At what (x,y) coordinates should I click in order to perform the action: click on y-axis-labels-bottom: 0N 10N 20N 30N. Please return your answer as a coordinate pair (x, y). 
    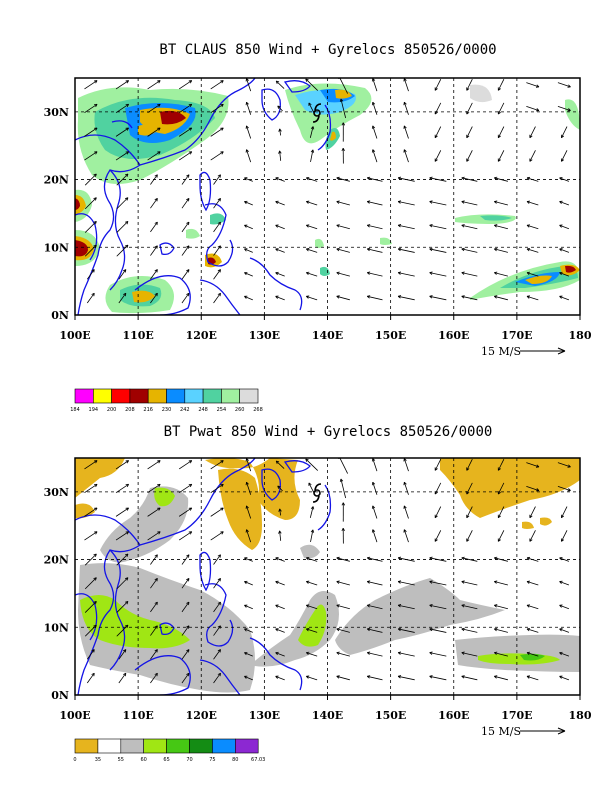
    Looking at the image, I should click on (56, 594).